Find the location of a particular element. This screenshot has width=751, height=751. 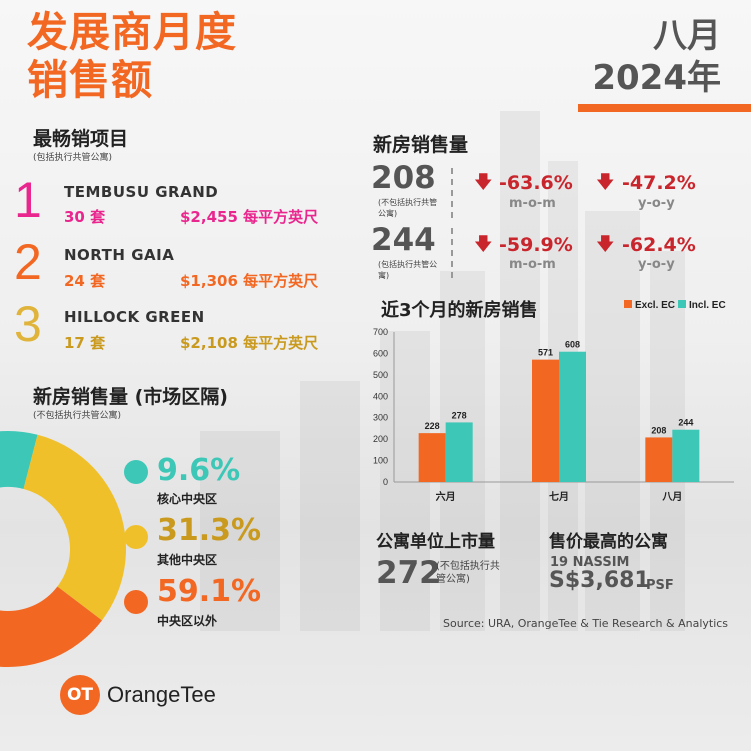

new-sales-title: 新房销售量 is located at coordinates (421, 145).